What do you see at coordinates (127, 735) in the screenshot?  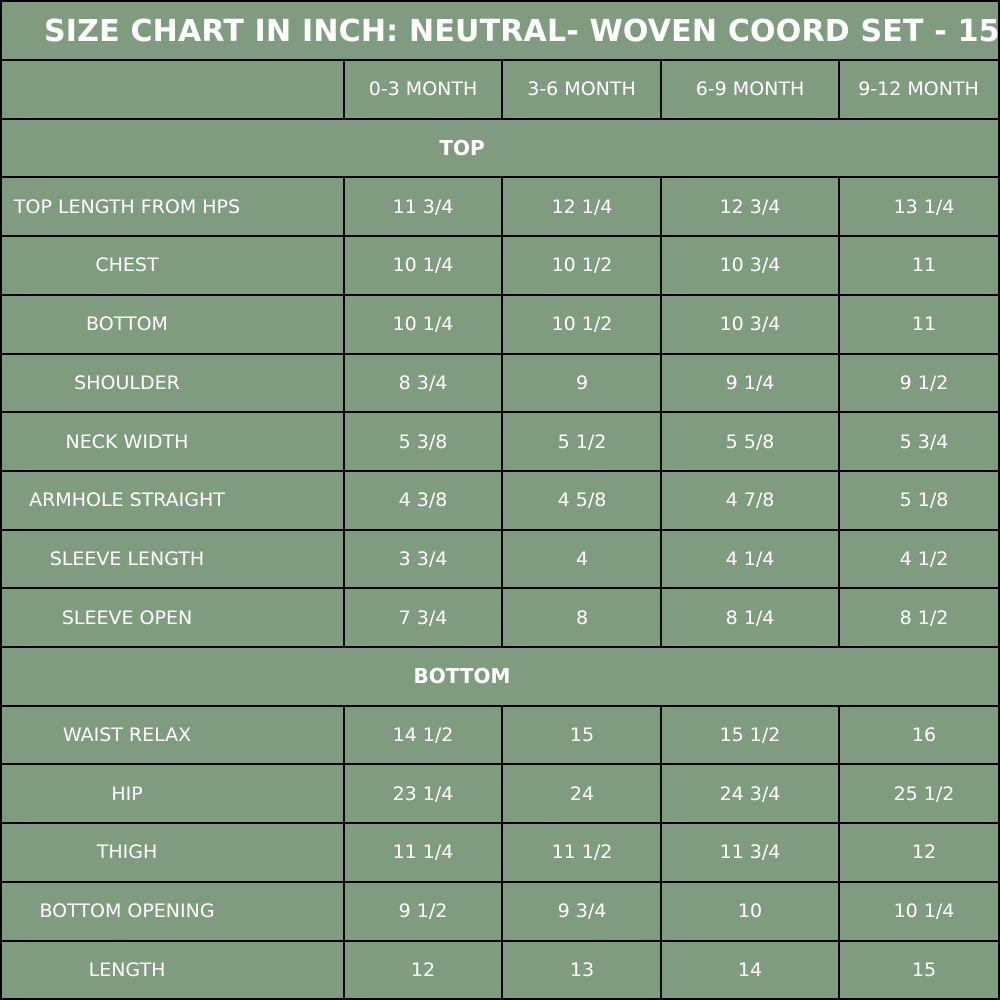 I see `row-label: WAIST RELAX` at bounding box center [127, 735].